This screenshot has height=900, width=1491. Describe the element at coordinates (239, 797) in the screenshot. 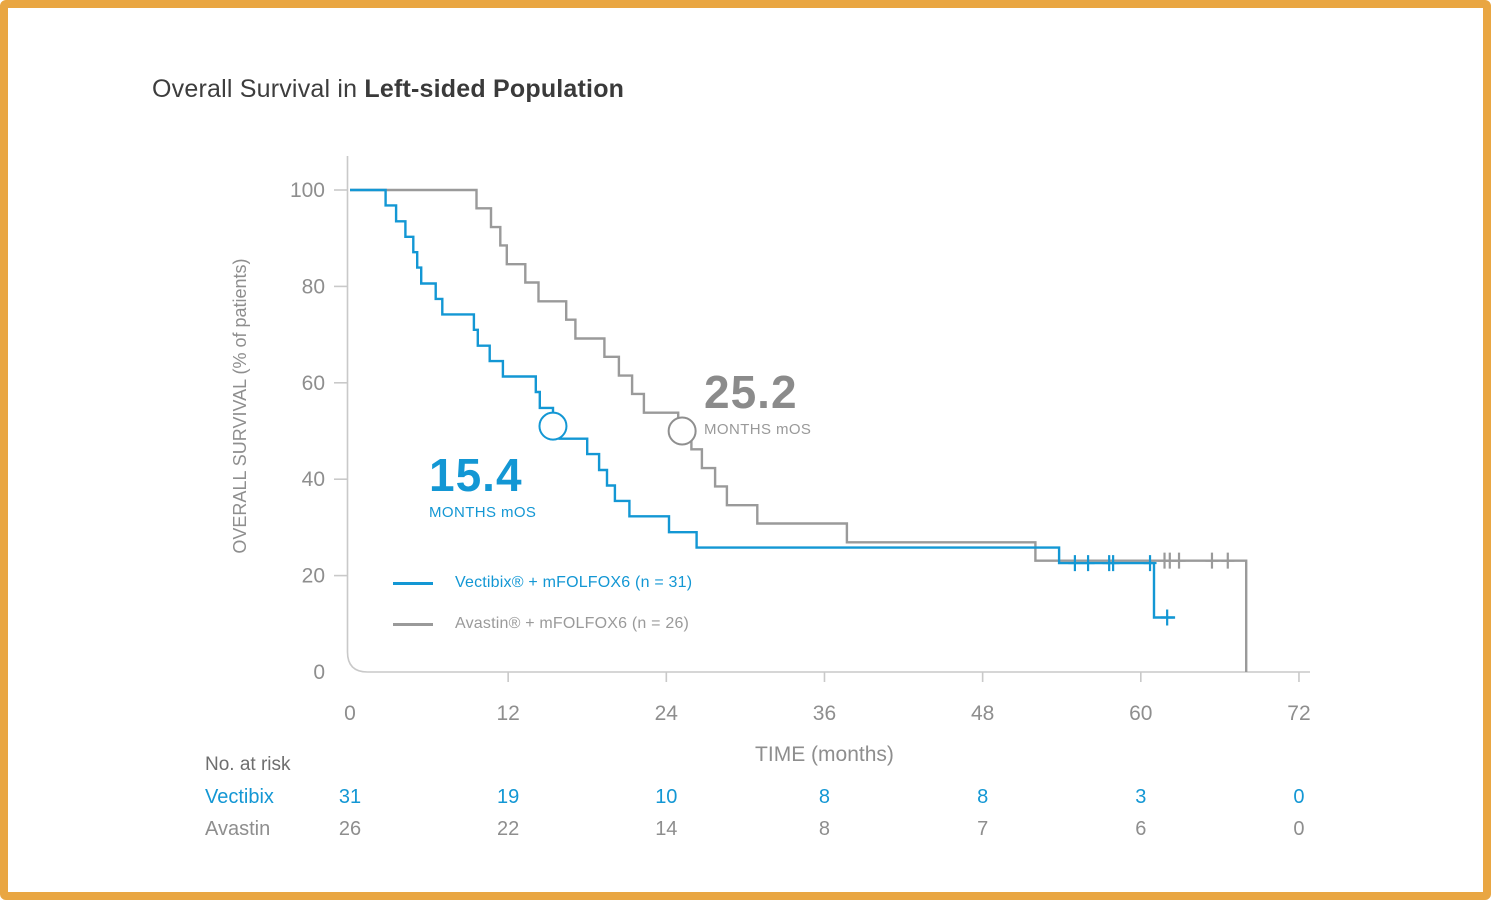

I see `risk-row-label-vectibix: Vectibix` at that location.